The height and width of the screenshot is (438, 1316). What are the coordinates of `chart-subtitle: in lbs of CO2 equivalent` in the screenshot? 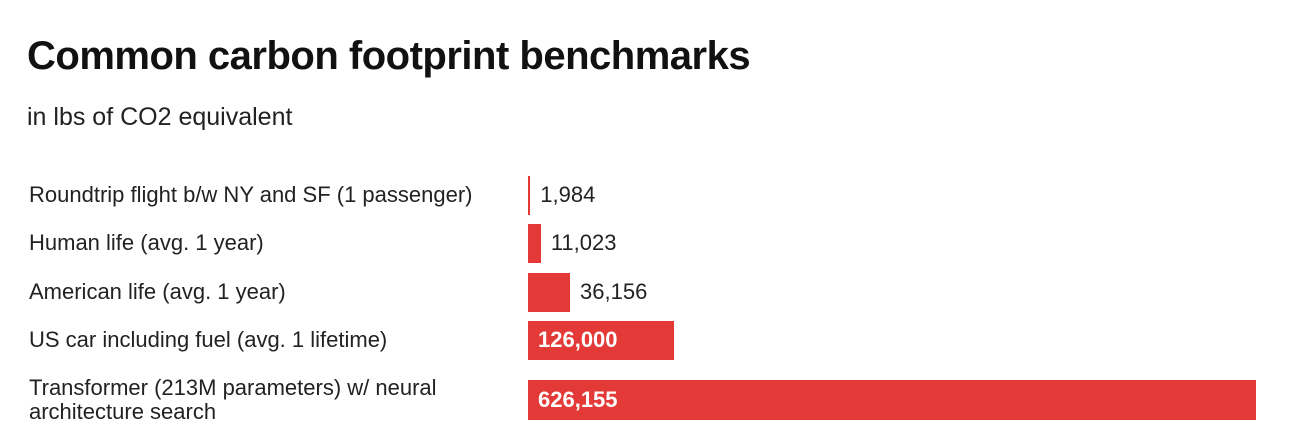 It's located at (160, 117).